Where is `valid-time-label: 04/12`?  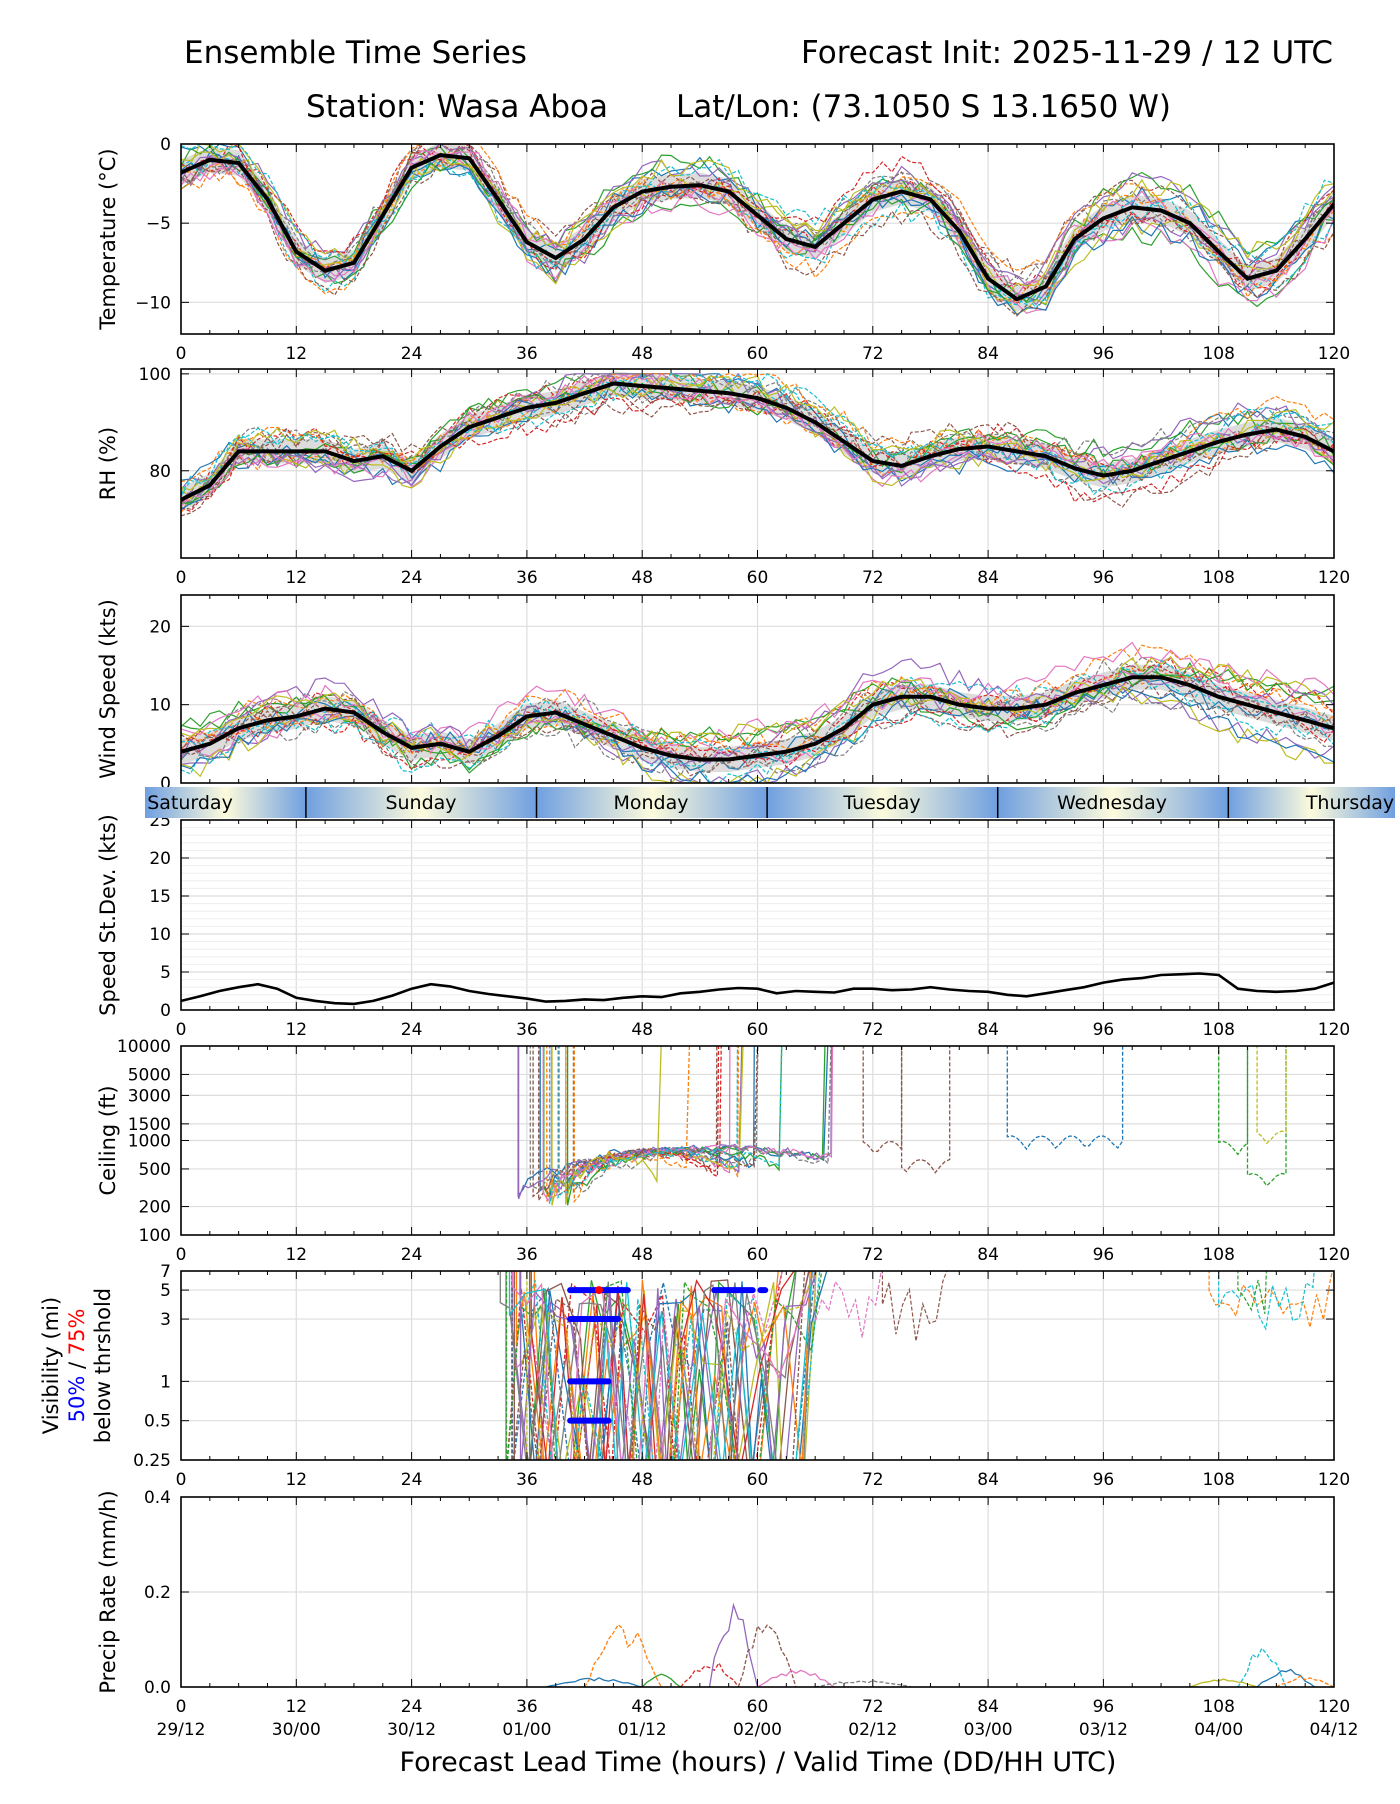
valid-time-label: 04/12 is located at coordinates (1334, 1730).